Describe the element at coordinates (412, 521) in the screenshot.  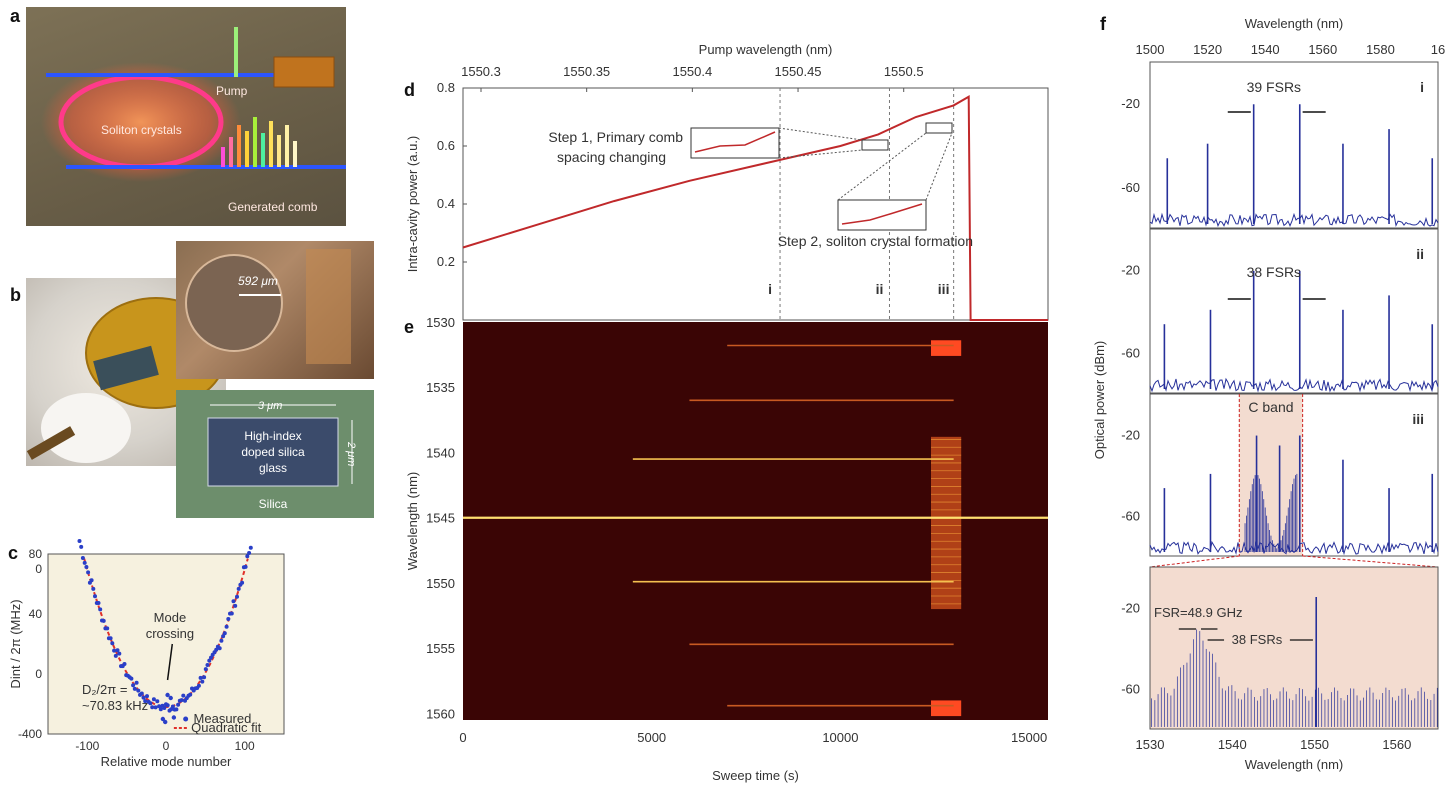
I see `ylabel-e: Wavelength (nm)` at that location.